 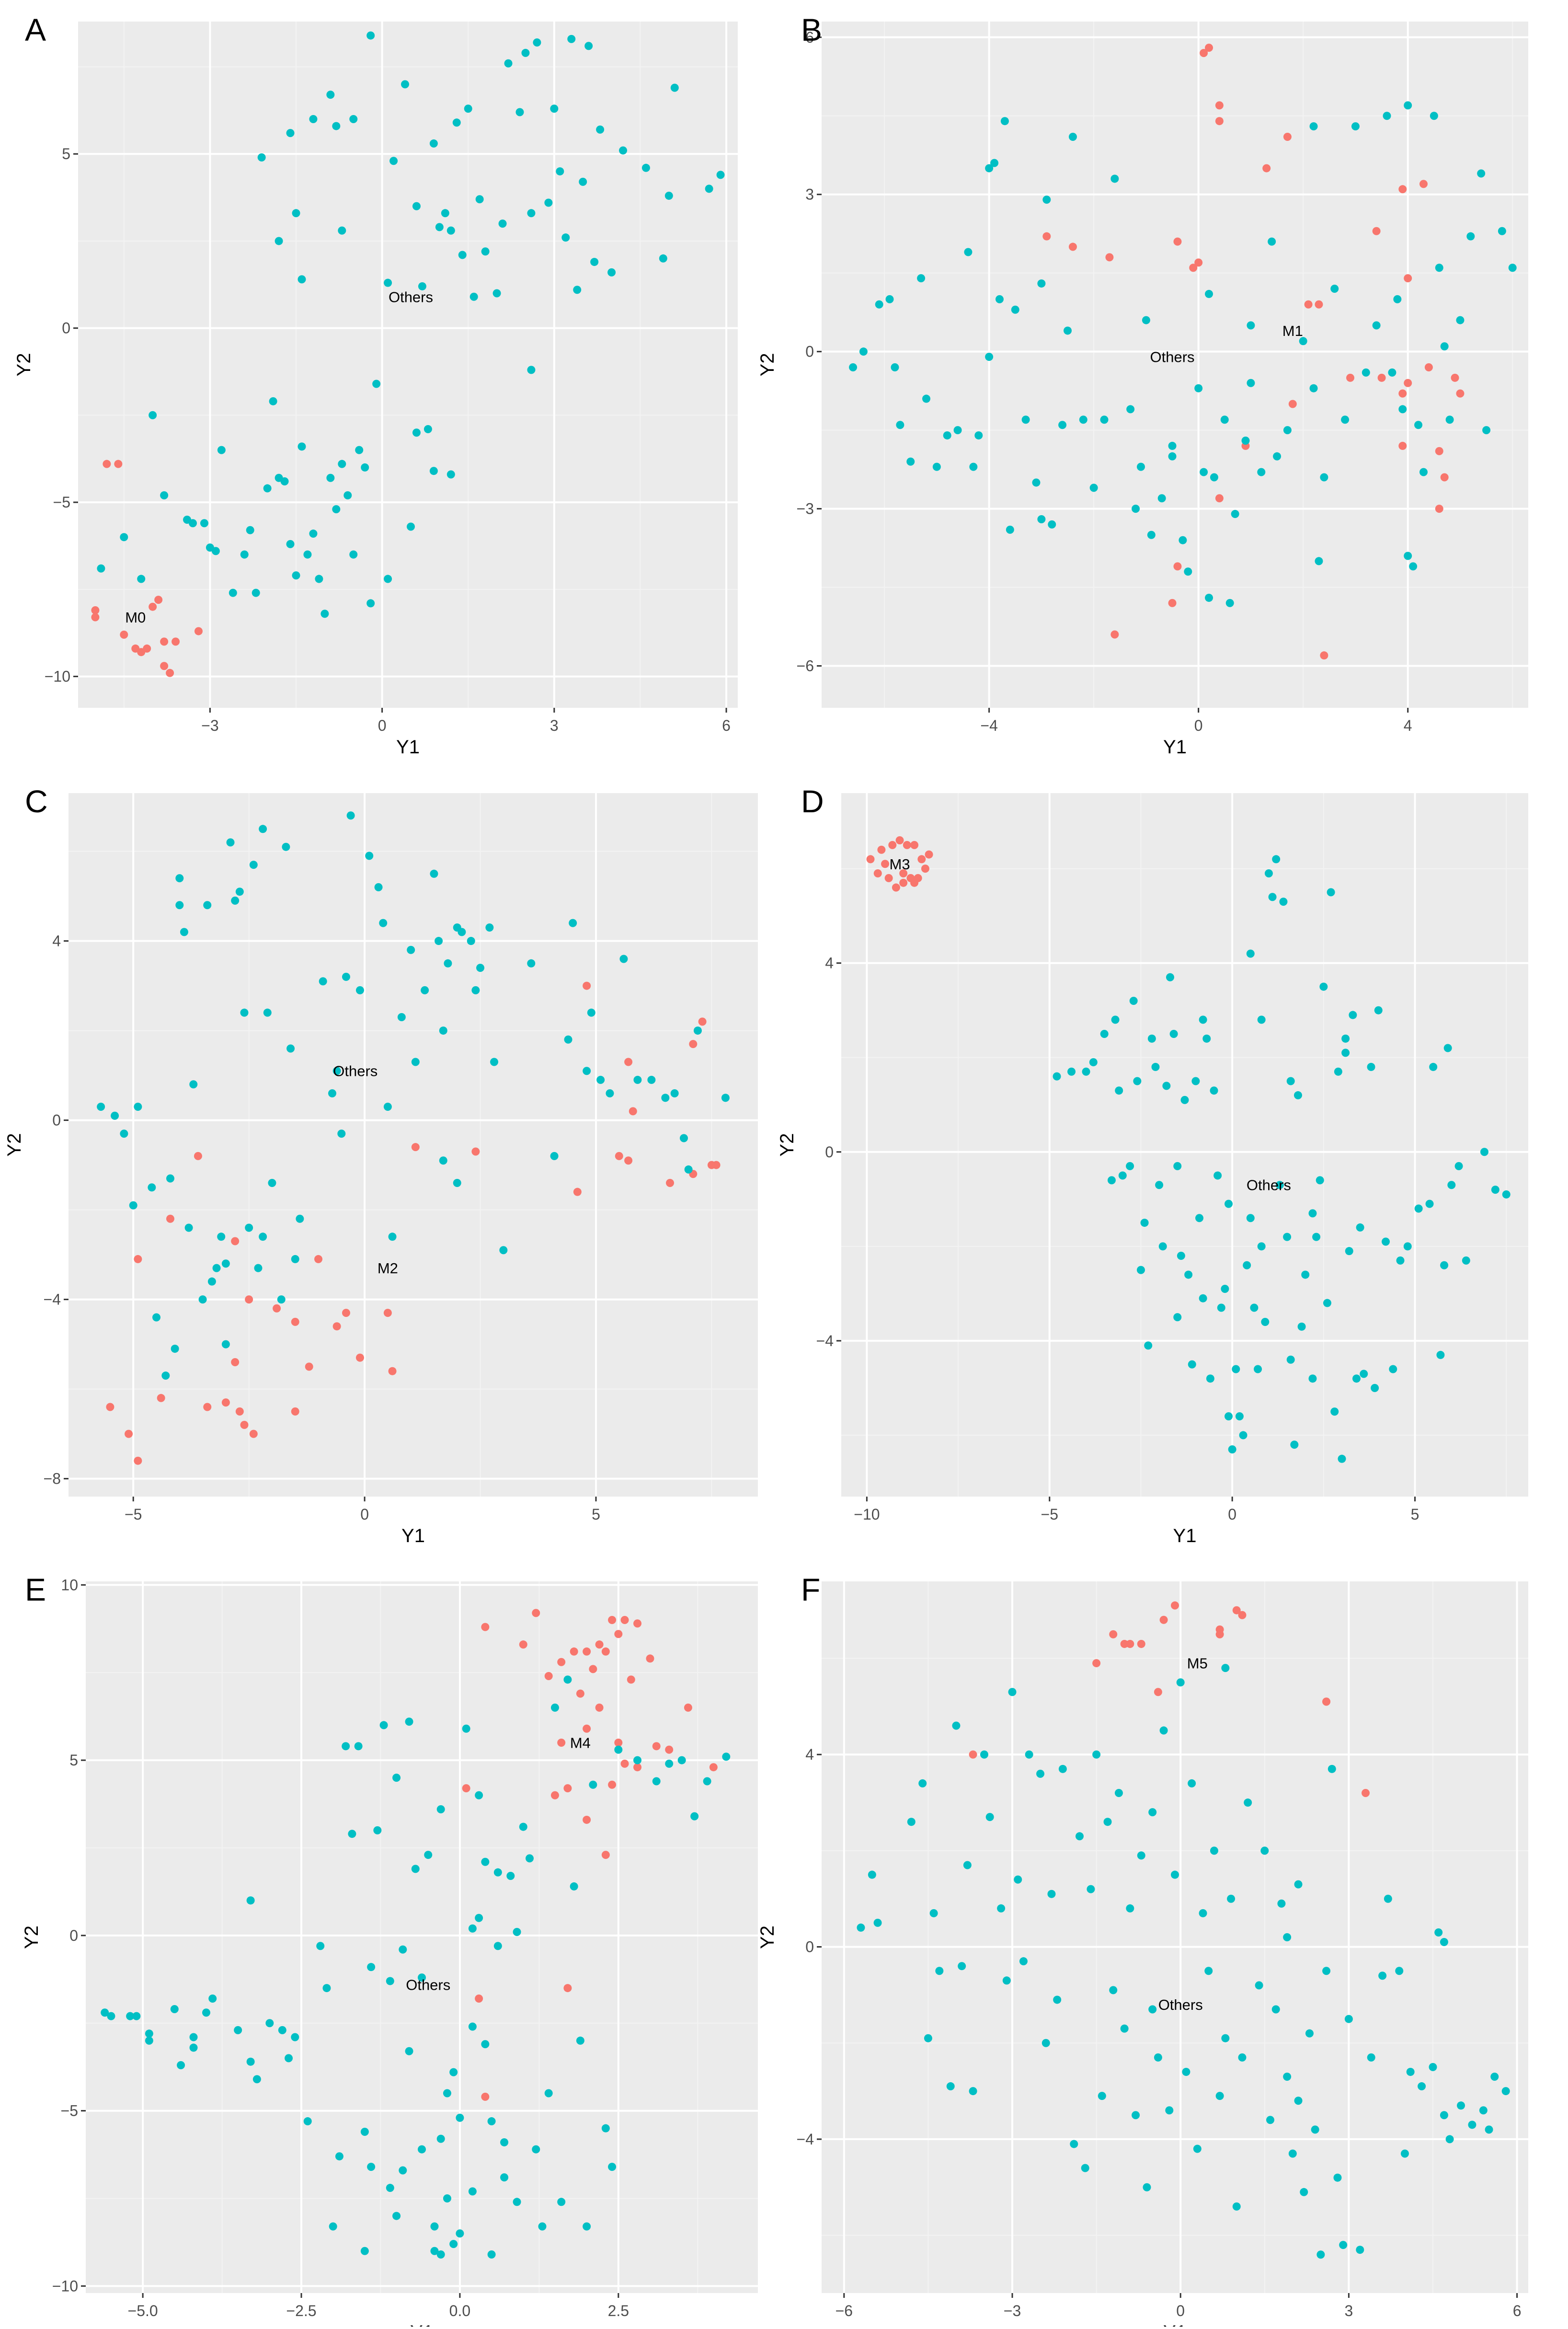 I want to click on cluster-annotation: M3, so click(x=900, y=865).